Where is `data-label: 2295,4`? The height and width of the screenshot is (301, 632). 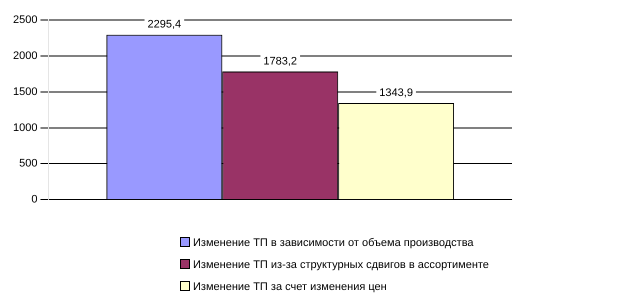
data-label: 2295,4 is located at coordinates (165, 24).